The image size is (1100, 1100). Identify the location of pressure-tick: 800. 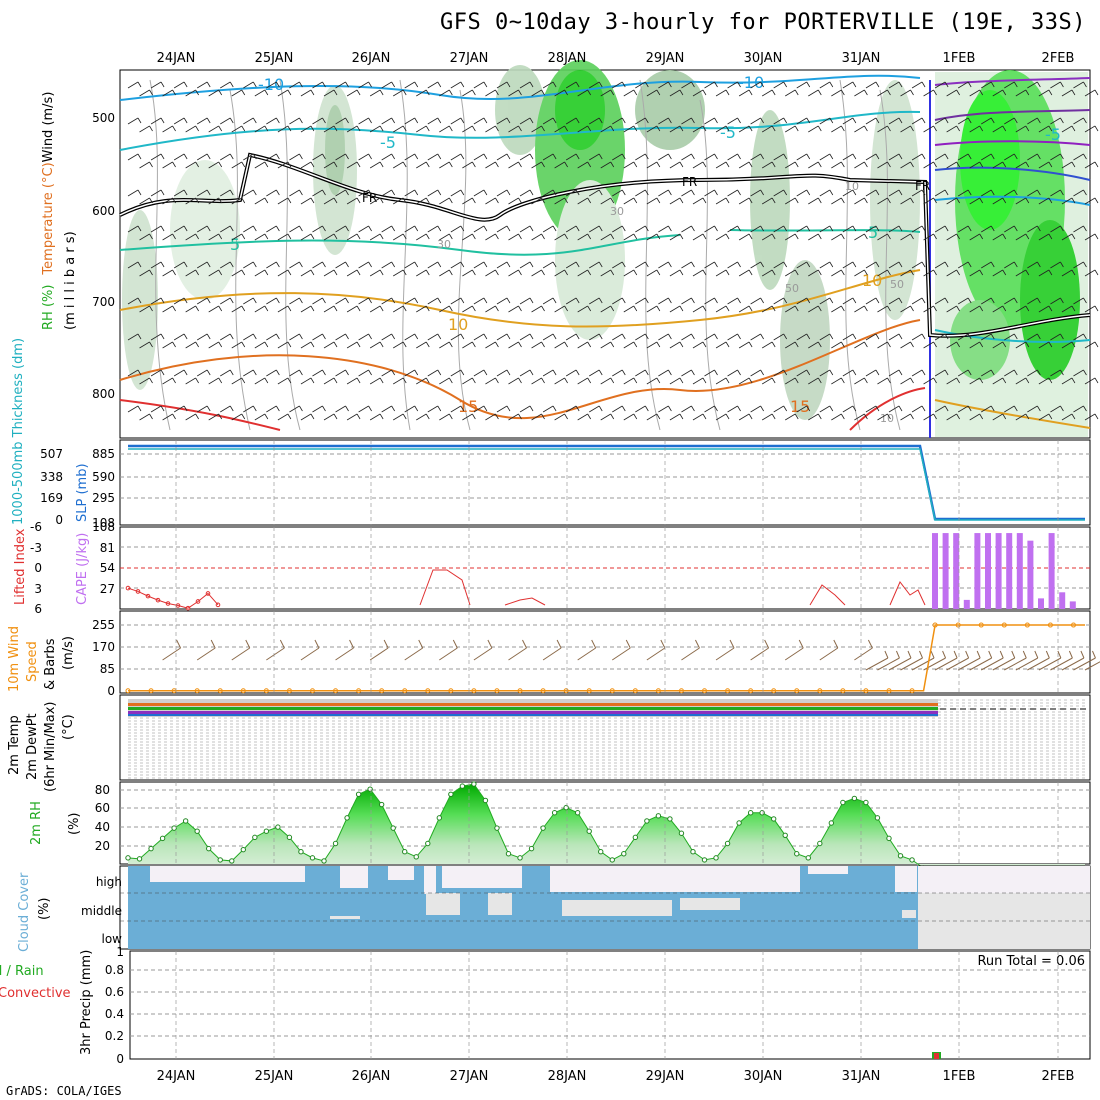
(103, 394).